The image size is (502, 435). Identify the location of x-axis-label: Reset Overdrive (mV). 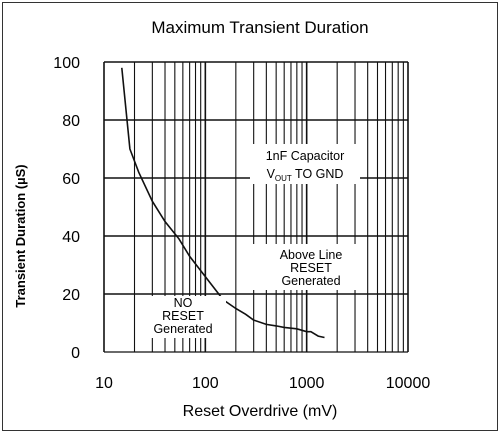
(260, 411).